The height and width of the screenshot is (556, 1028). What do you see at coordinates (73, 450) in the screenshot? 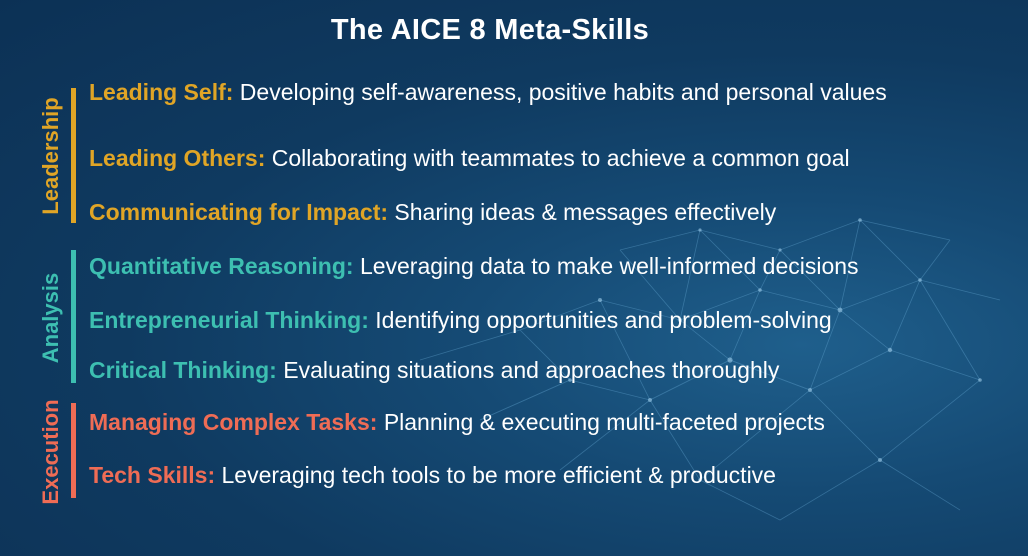
I see `execution-bar` at bounding box center [73, 450].